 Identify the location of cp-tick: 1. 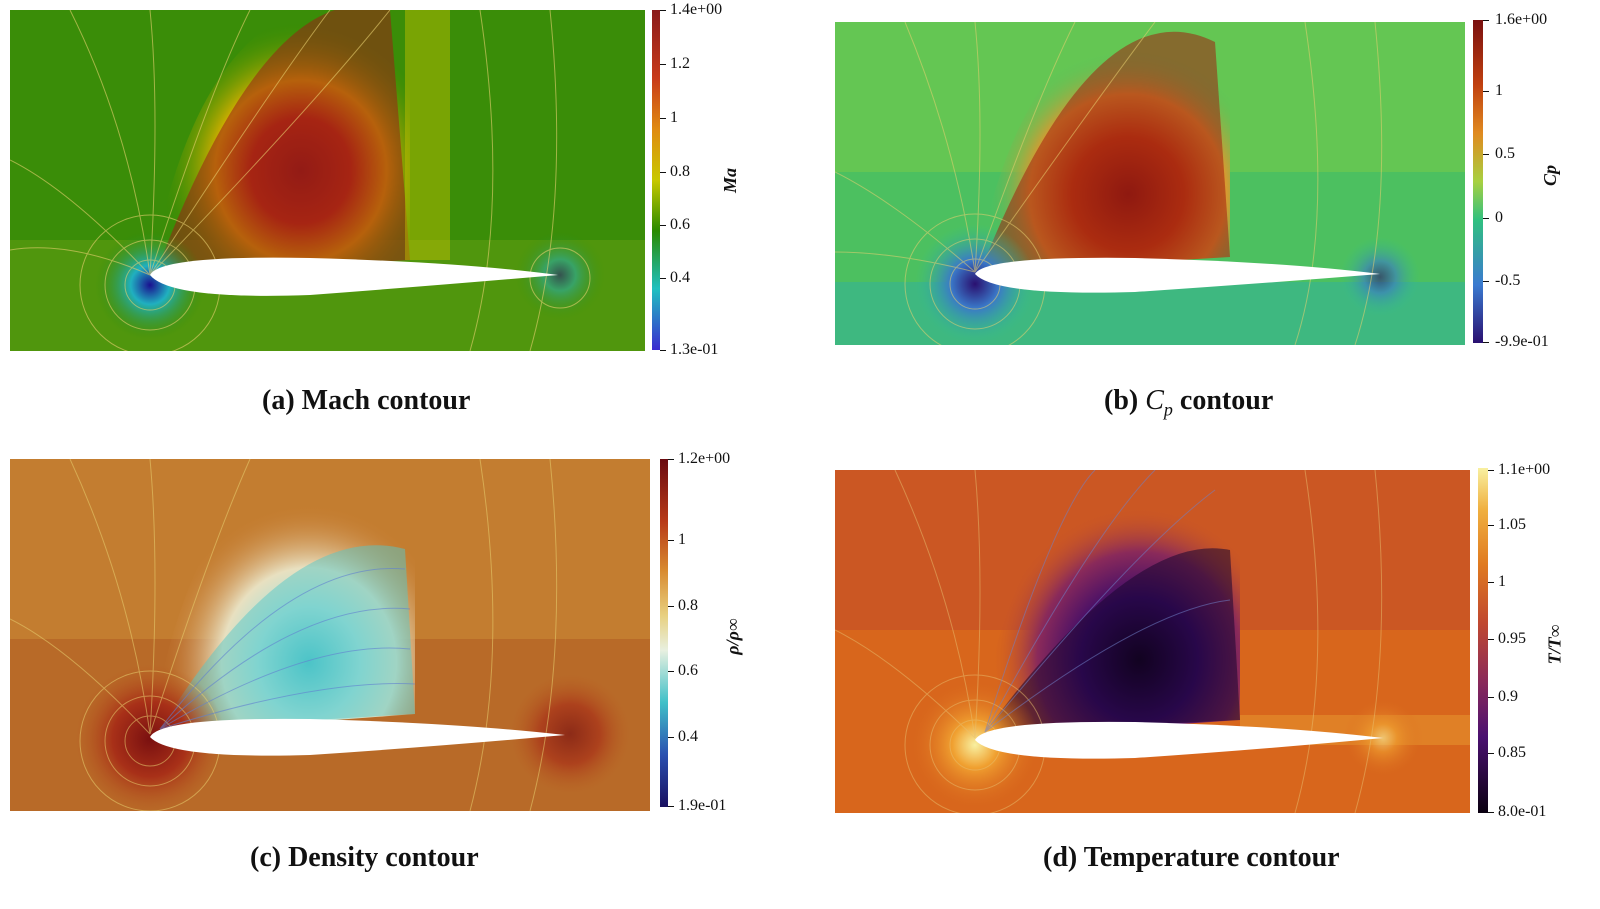
(1499, 90).